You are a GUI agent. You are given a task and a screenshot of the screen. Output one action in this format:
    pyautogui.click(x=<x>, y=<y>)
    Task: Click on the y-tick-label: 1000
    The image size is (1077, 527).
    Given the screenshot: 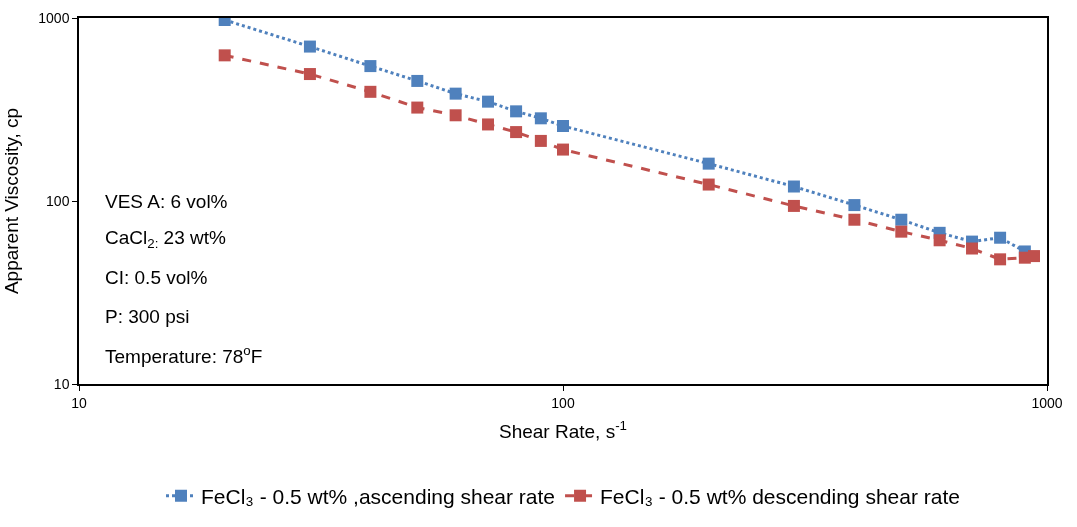 What is the action you would take?
    pyautogui.click(x=54, y=17)
    